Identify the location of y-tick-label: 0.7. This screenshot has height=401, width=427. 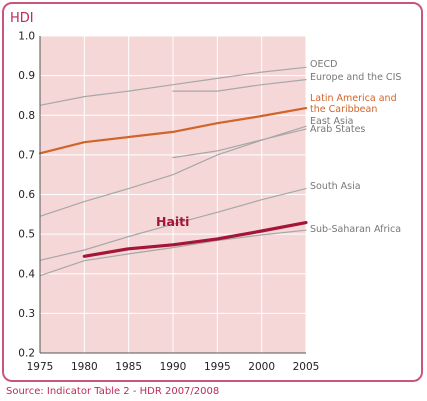
(26, 155).